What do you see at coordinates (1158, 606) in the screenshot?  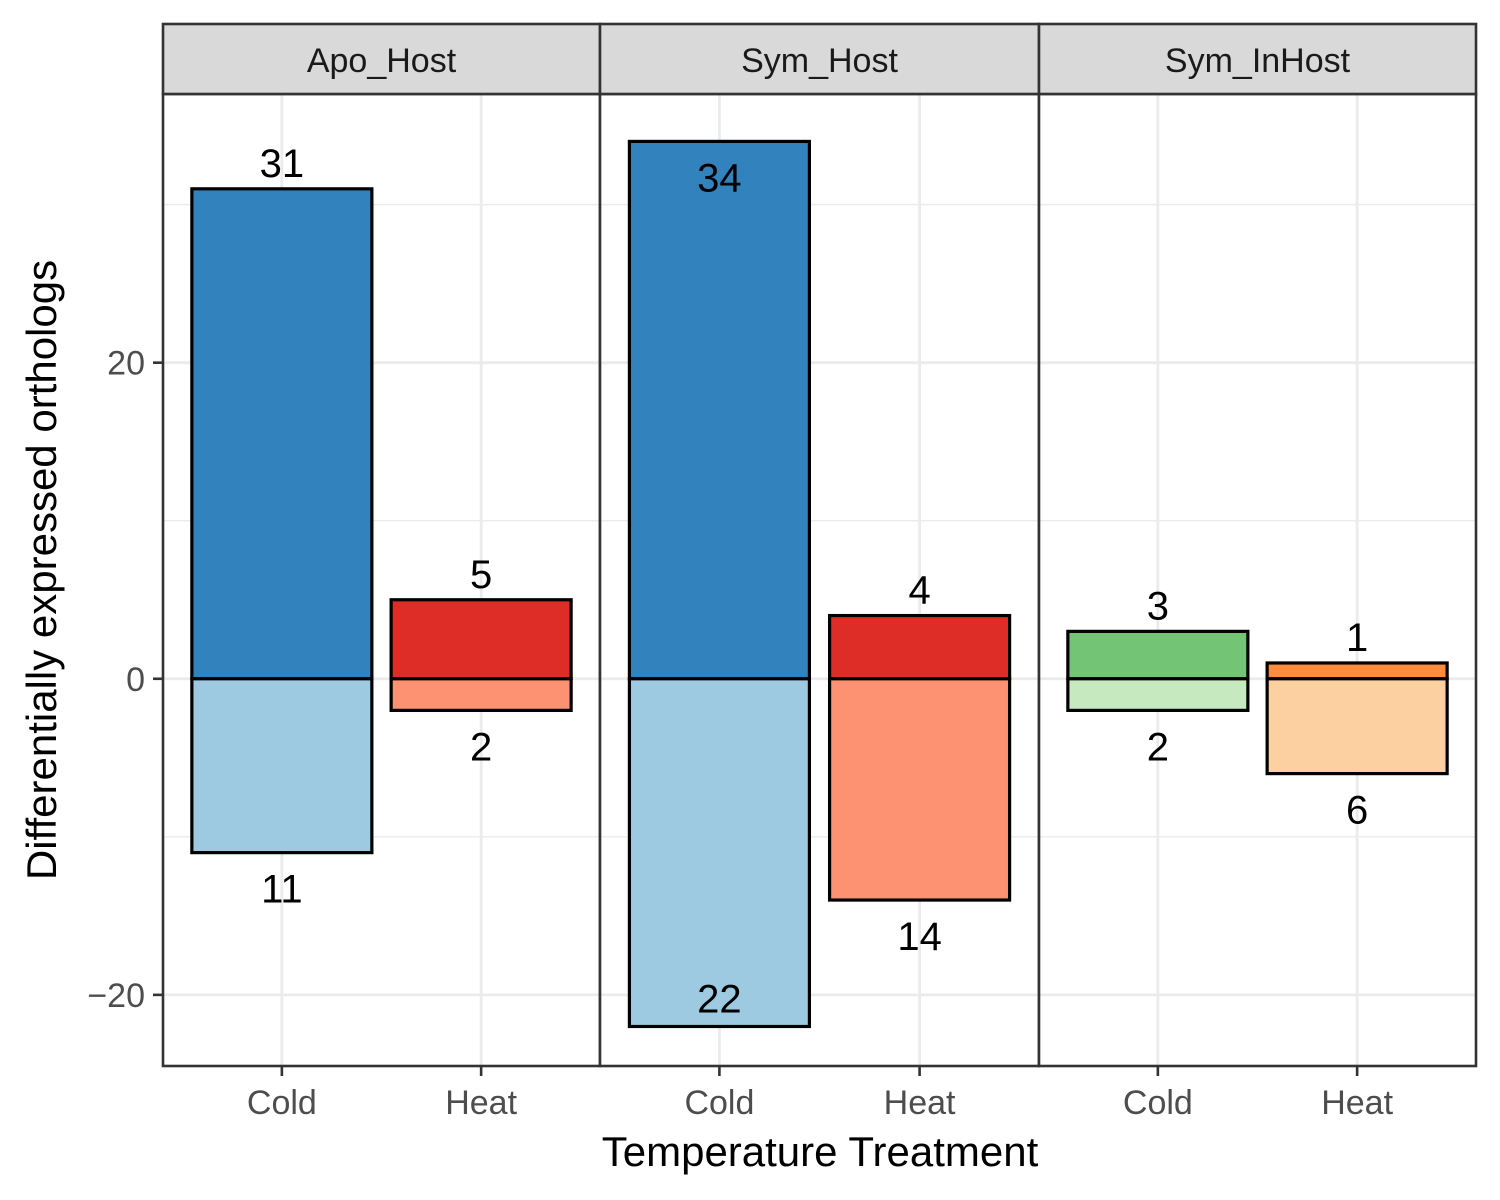 I see `data-label-up: 3` at bounding box center [1158, 606].